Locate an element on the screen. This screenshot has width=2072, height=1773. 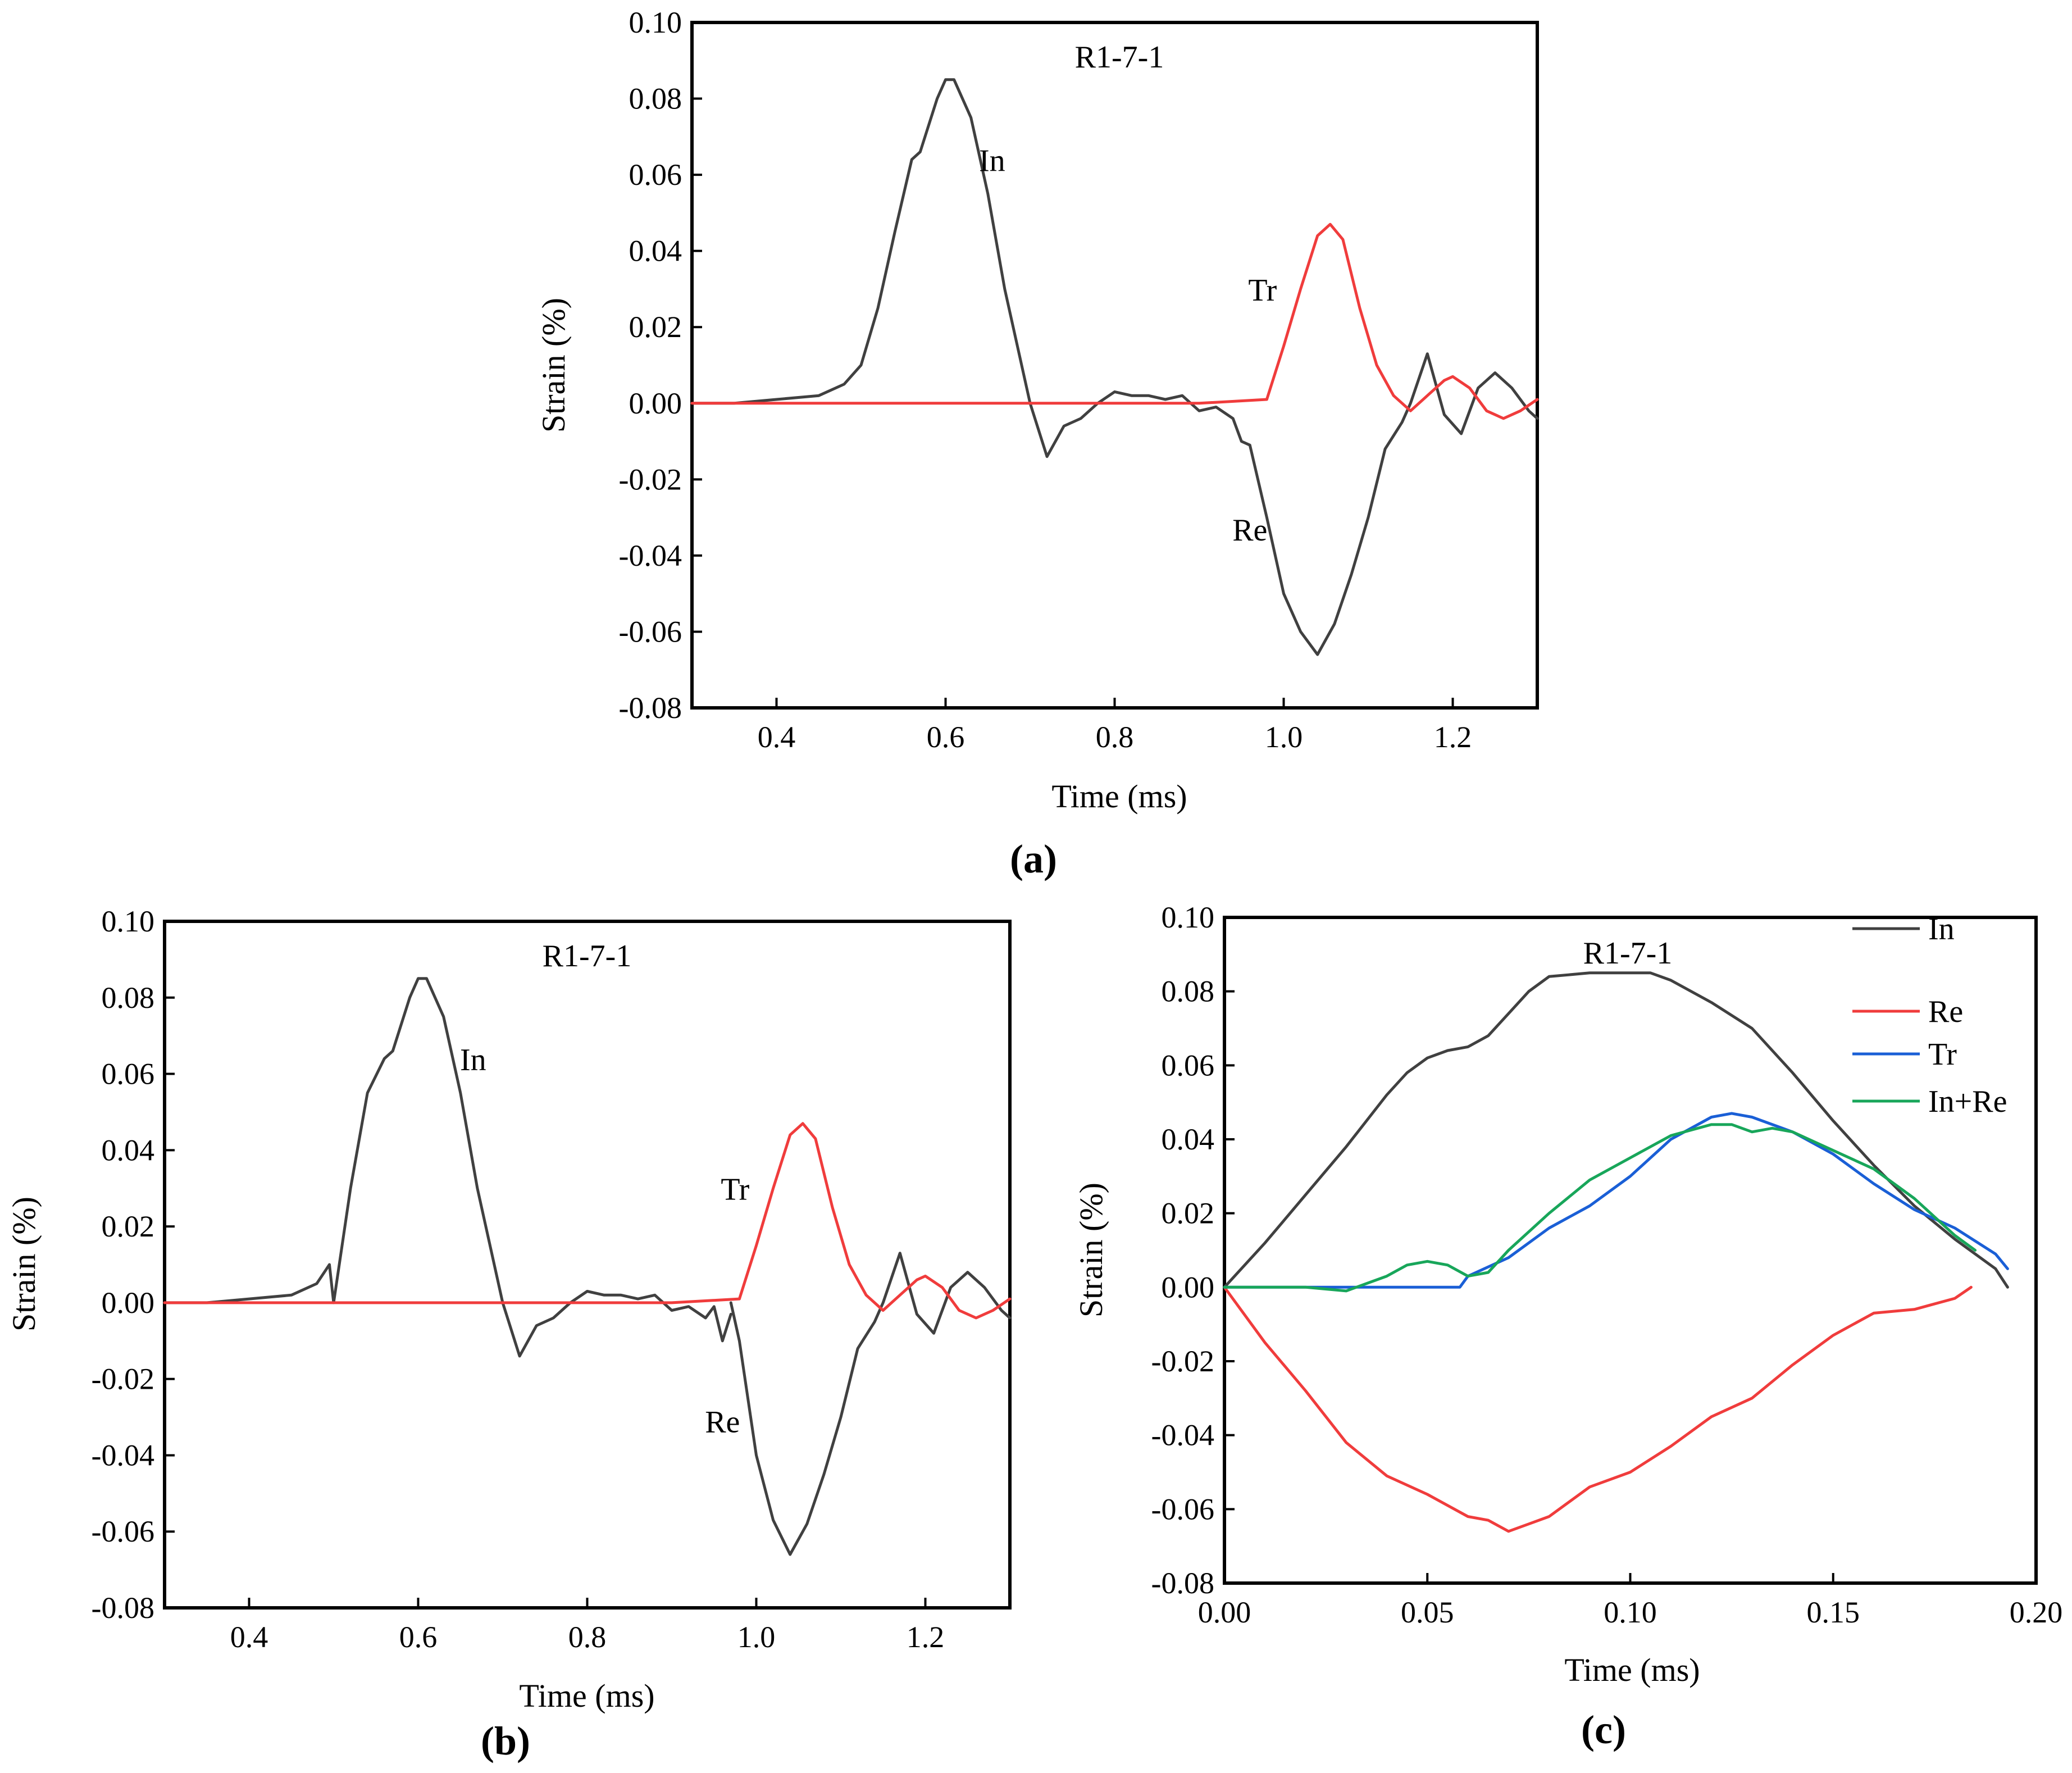
plot-frame is located at coordinates (1630, 1250).